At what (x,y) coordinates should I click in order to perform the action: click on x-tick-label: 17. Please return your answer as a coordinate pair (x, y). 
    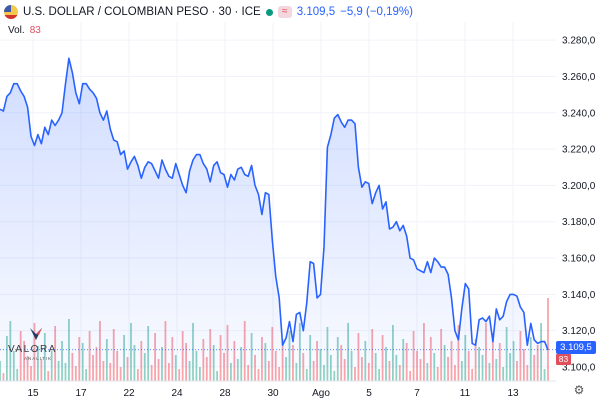
    Looking at the image, I should click on (81, 393).